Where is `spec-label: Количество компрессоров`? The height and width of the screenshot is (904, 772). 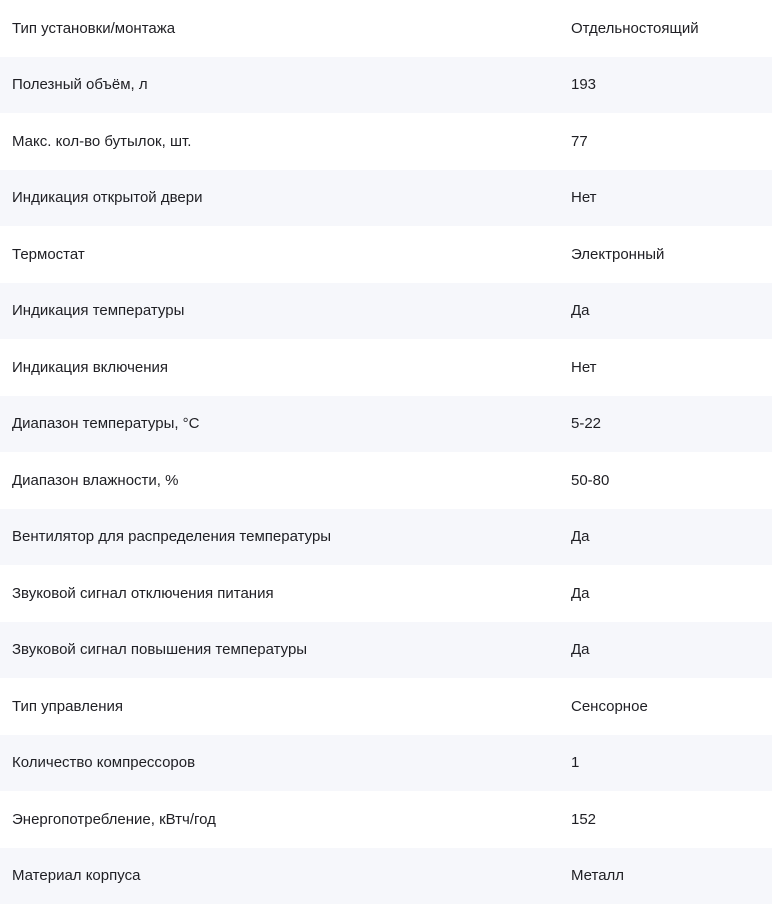
spec-label: Количество компрессоров is located at coordinates (104, 763).